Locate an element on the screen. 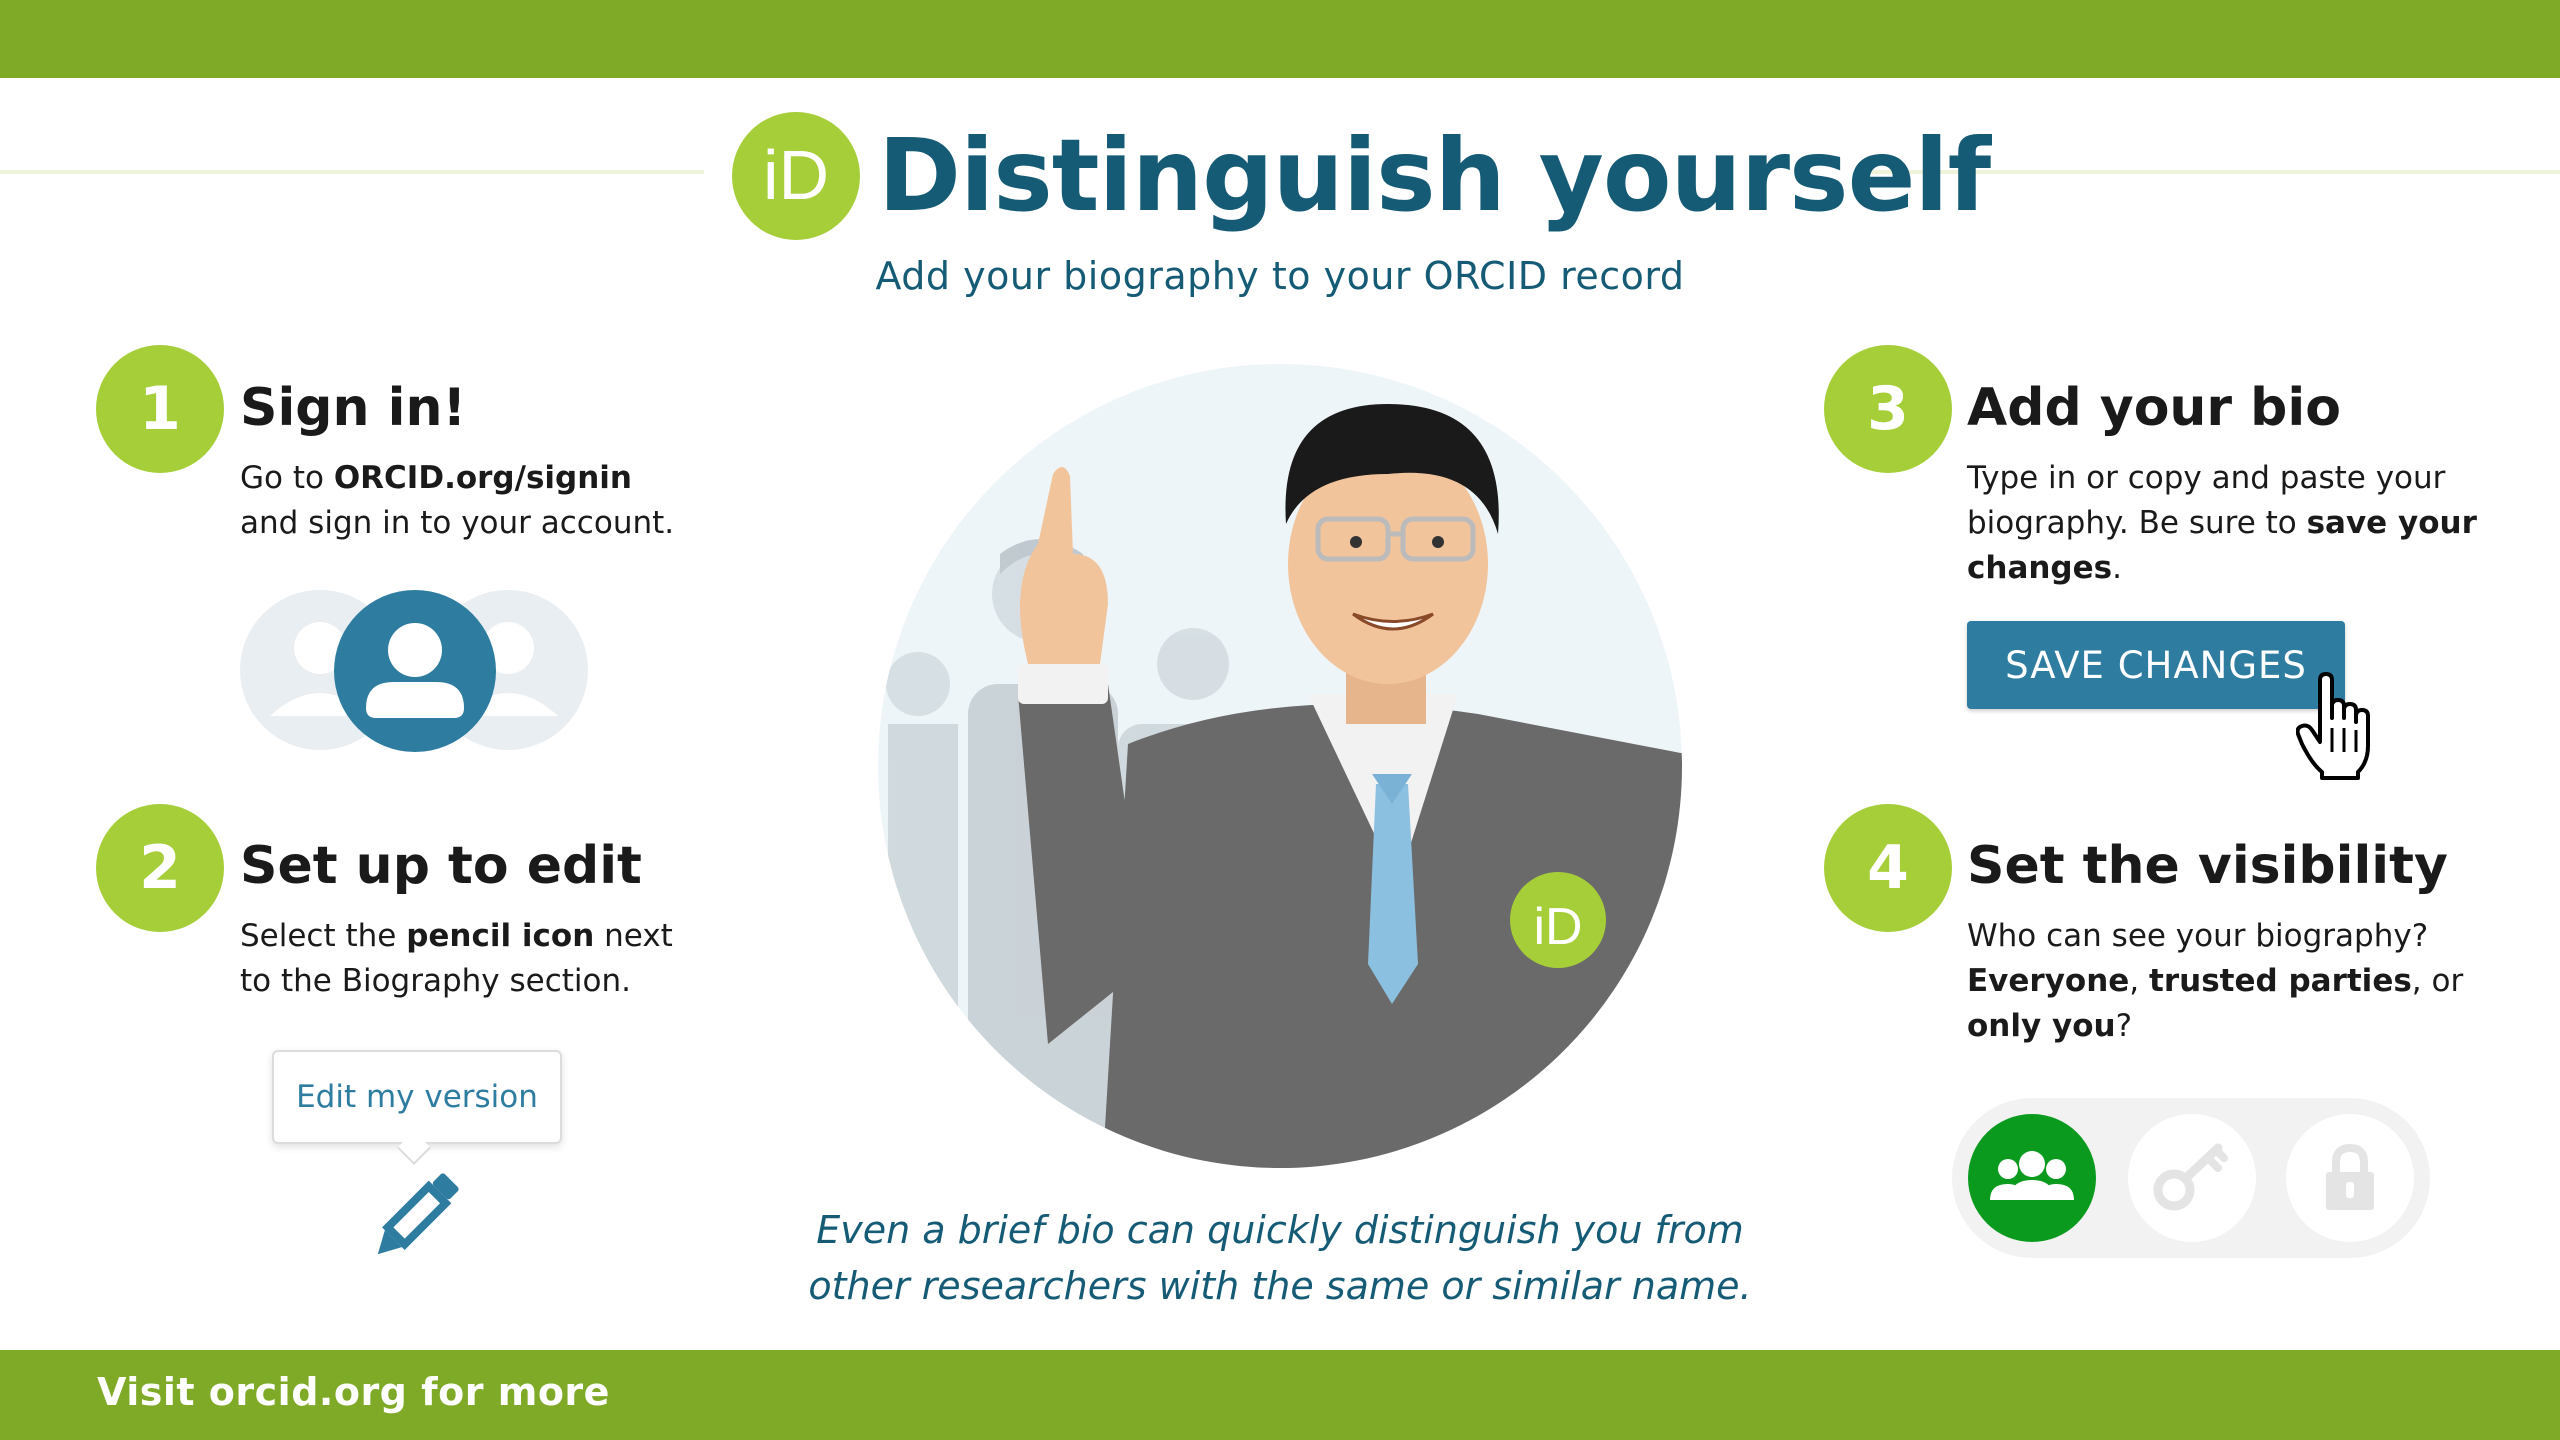 This screenshot has width=2560, height=1440. visibility-everyone-button is located at coordinates (2032, 1178).